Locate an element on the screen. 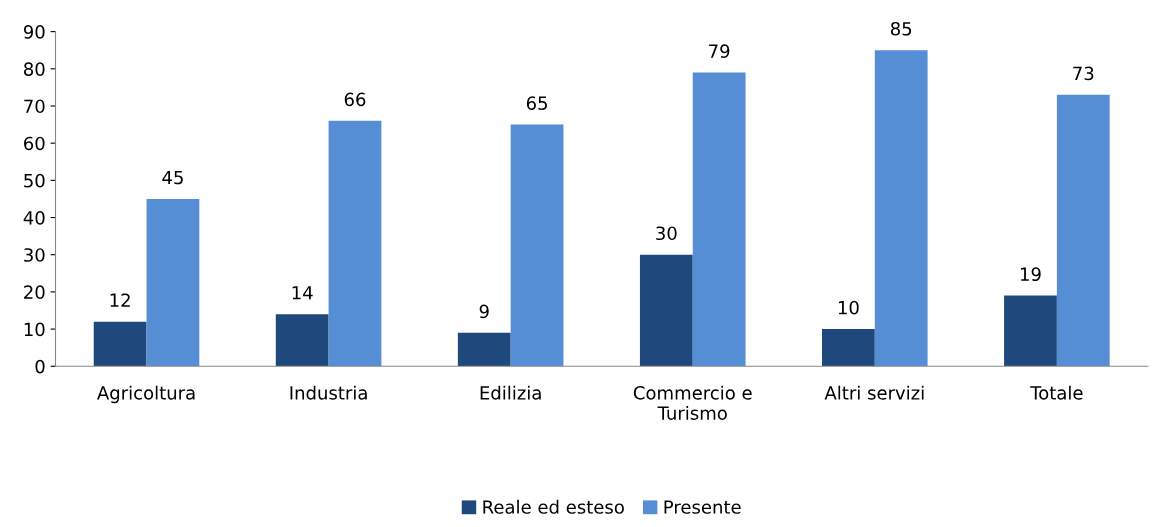 This screenshot has width=1156, height=527. data-label: 45 is located at coordinates (172, 177).